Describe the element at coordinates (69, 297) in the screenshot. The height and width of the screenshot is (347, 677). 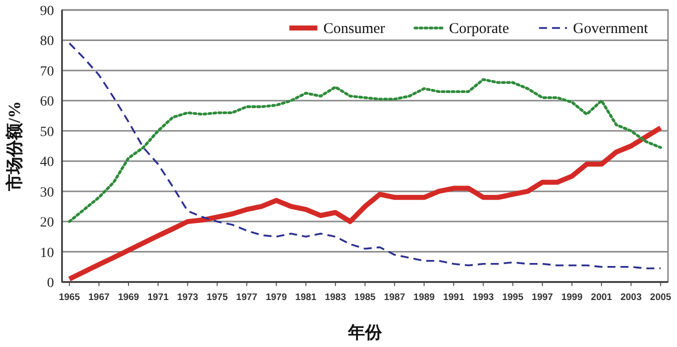
I see `x-tick-label: 1965` at that location.